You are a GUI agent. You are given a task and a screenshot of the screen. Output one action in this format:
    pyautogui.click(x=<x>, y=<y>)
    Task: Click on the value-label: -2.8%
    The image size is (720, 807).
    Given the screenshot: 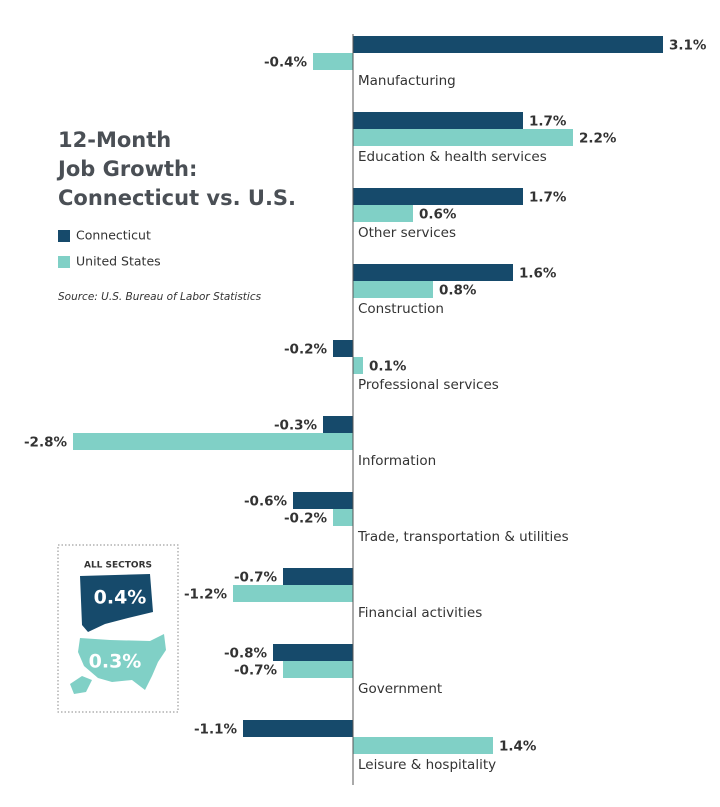 What is the action you would take?
    pyautogui.click(x=46, y=443)
    